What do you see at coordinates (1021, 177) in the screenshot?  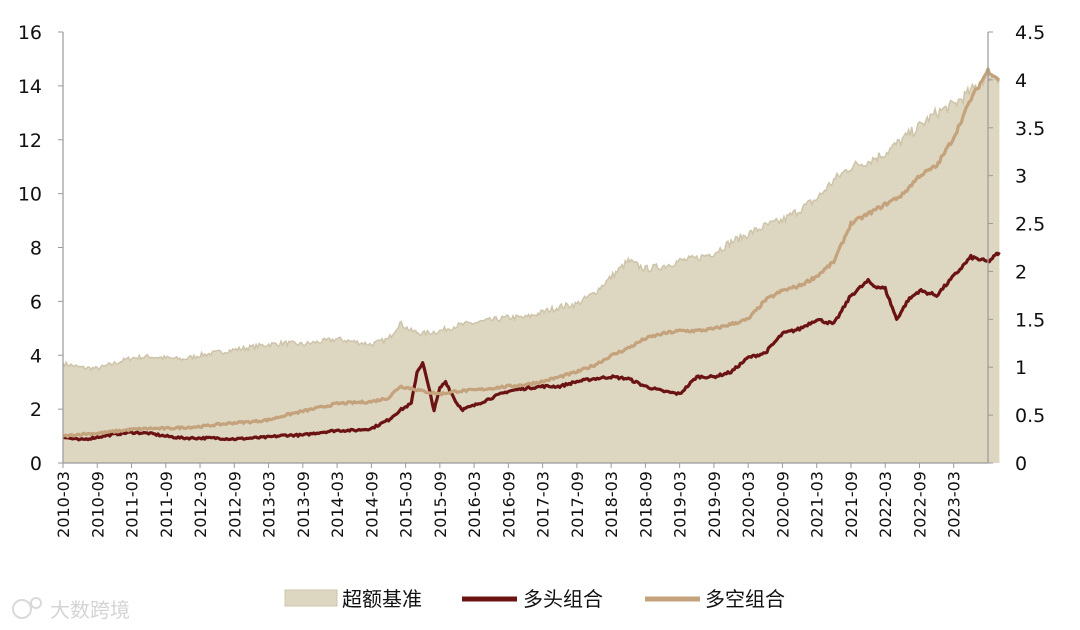 I see `y-right-tick-label: 3` at bounding box center [1021, 177].